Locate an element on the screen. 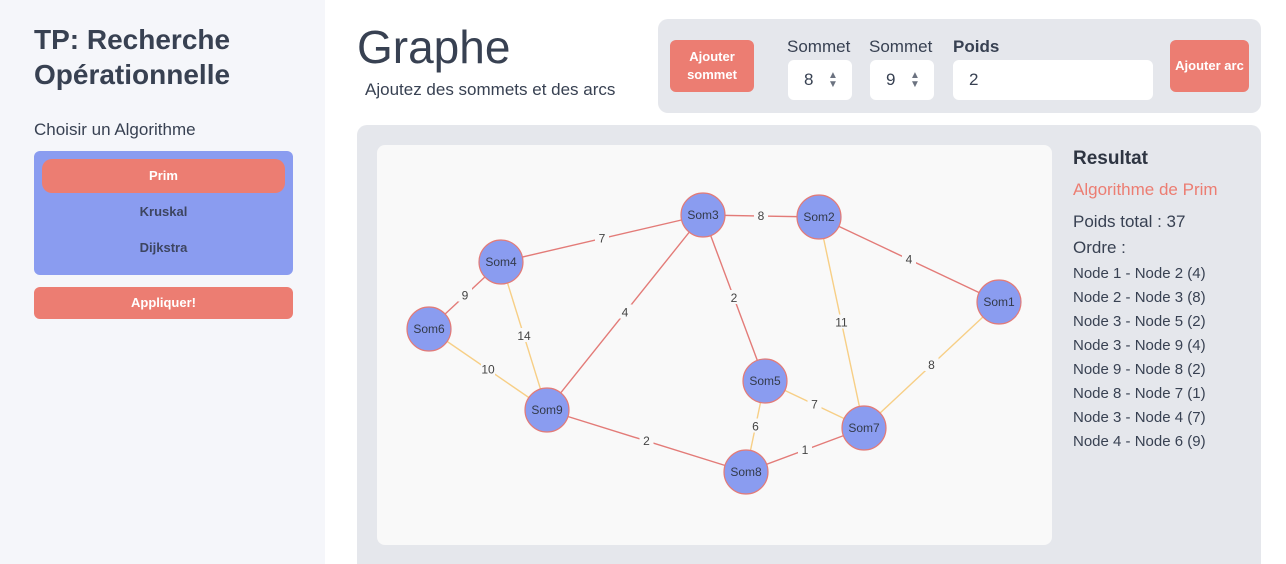 The height and width of the screenshot is (564, 1286). edge-weight-label: 11 is located at coordinates (841, 323).